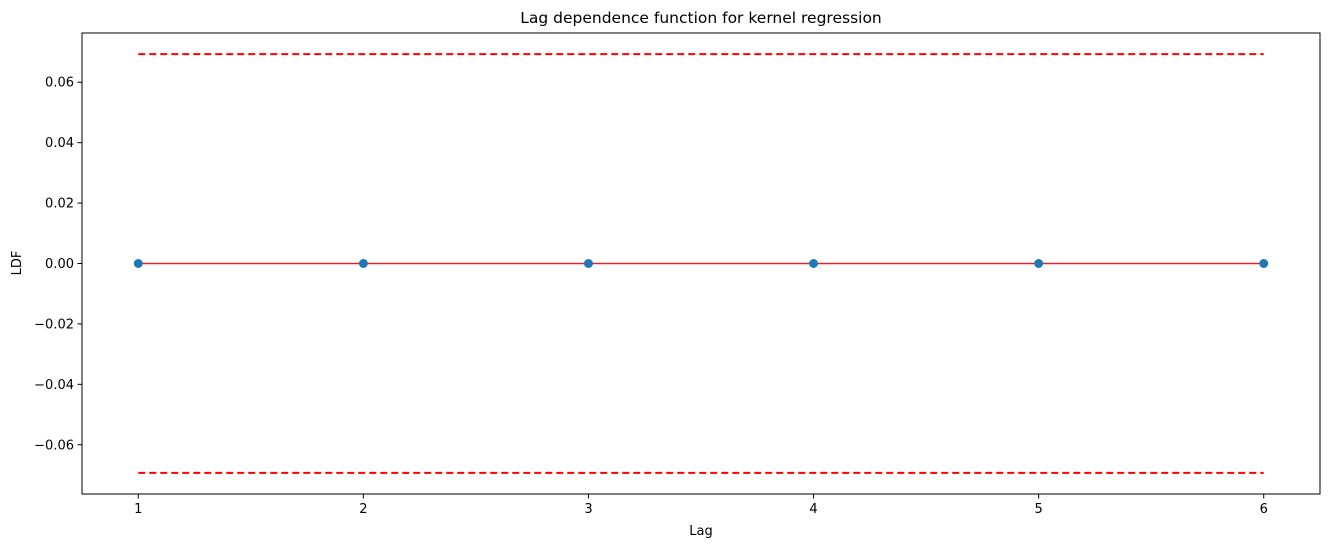 This screenshot has height=547, width=1331. I want to click on x-tick-label: 5, so click(1038, 509).